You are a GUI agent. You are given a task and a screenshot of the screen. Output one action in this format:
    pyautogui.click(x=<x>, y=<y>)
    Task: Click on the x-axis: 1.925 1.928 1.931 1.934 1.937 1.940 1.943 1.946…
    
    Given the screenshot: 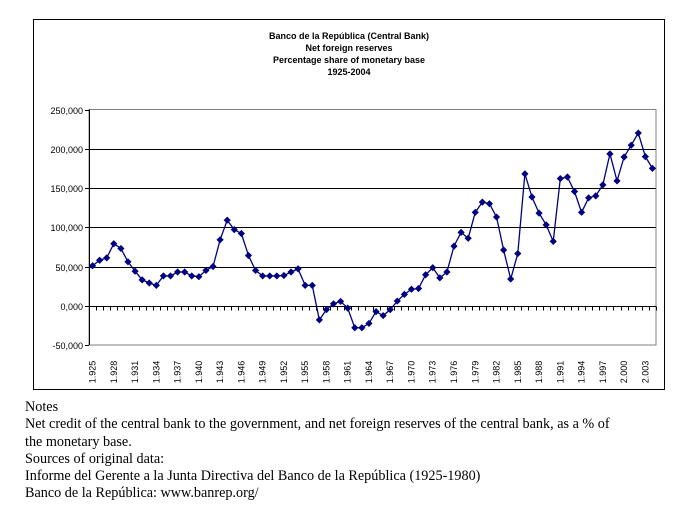 What is the action you would take?
    pyautogui.click(x=372, y=345)
    